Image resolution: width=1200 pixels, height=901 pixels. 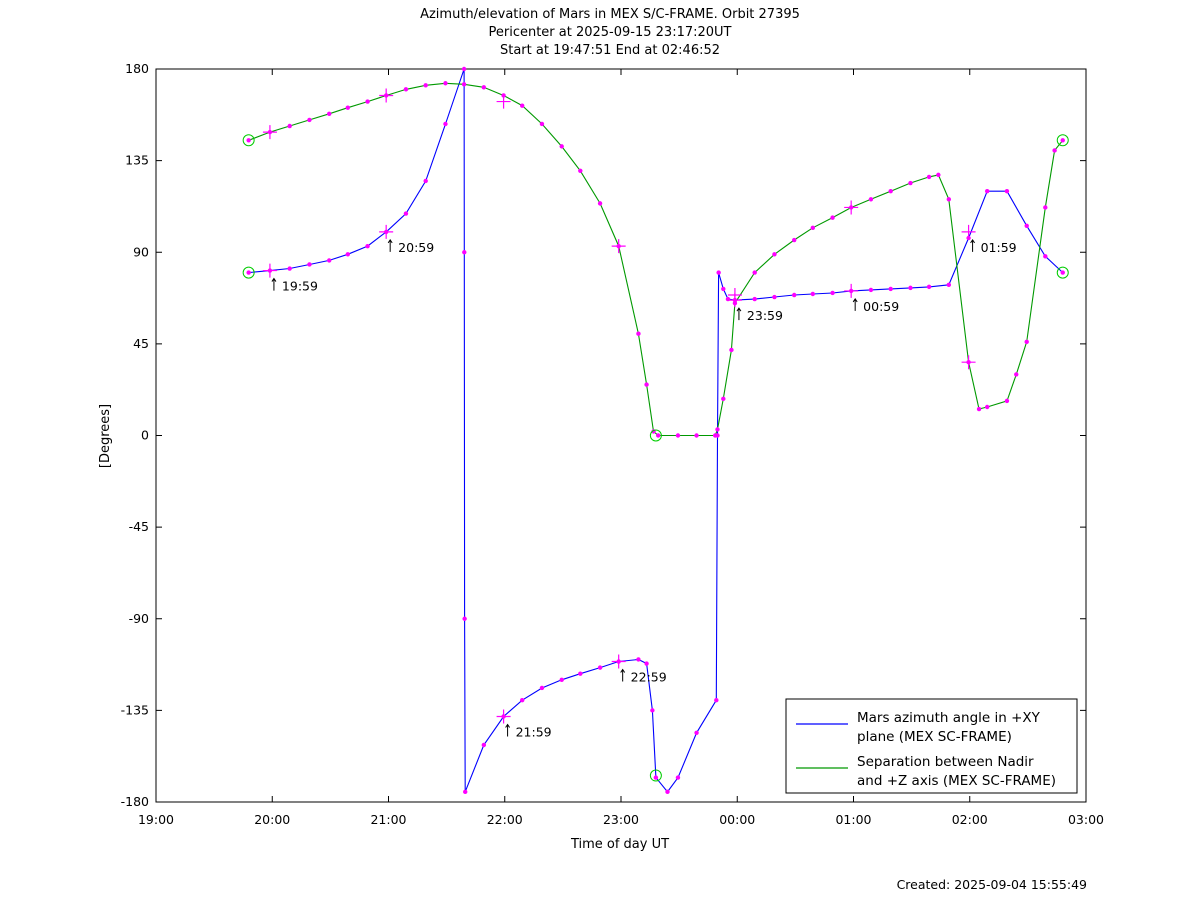 What do you see at coordinates (388, 819) in the screenshot?
I see `x-tick-label: 21:00` at bounding box center [388, 819].